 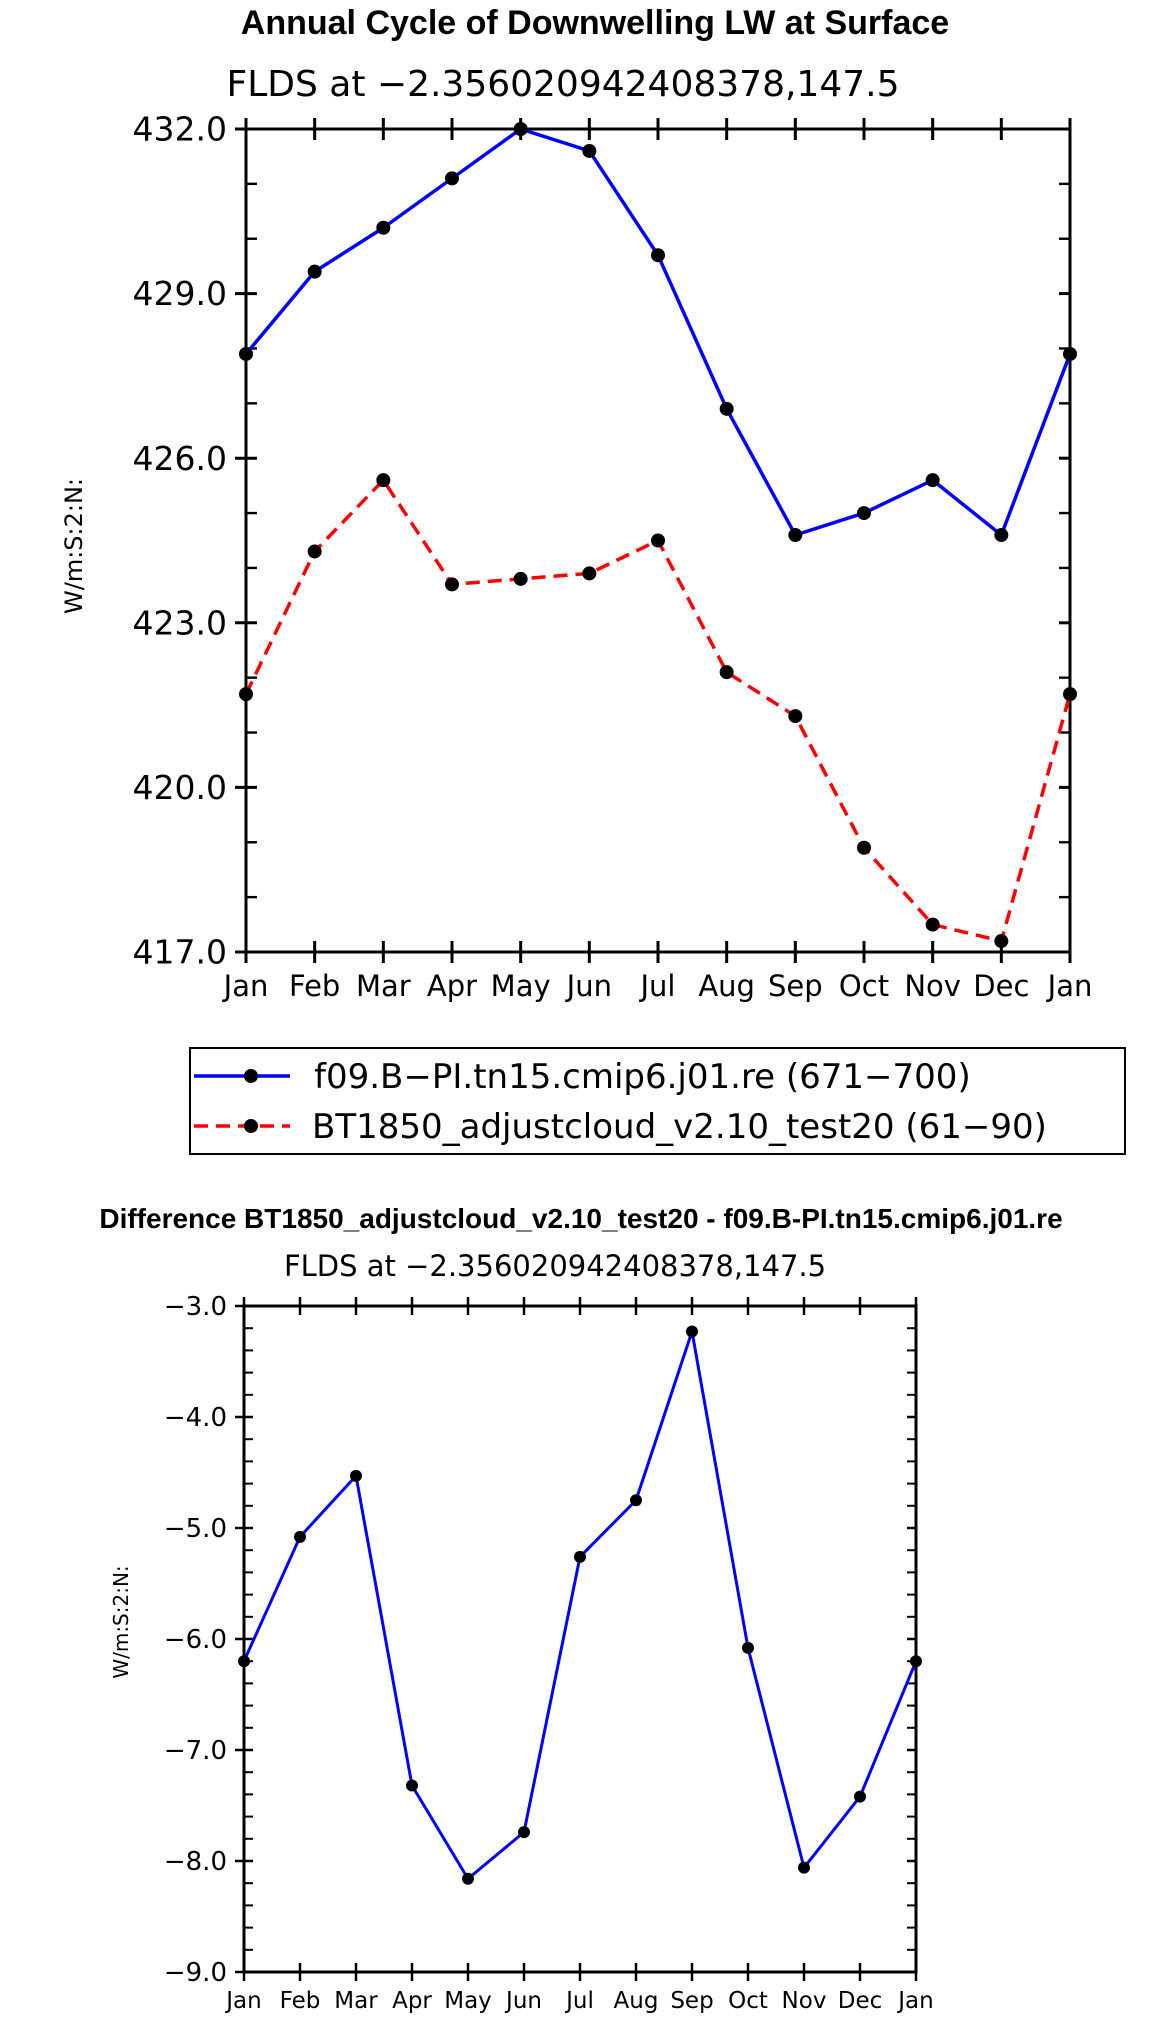 I want to click on ytick-label: −5.0, so click(x=195, y=1529).